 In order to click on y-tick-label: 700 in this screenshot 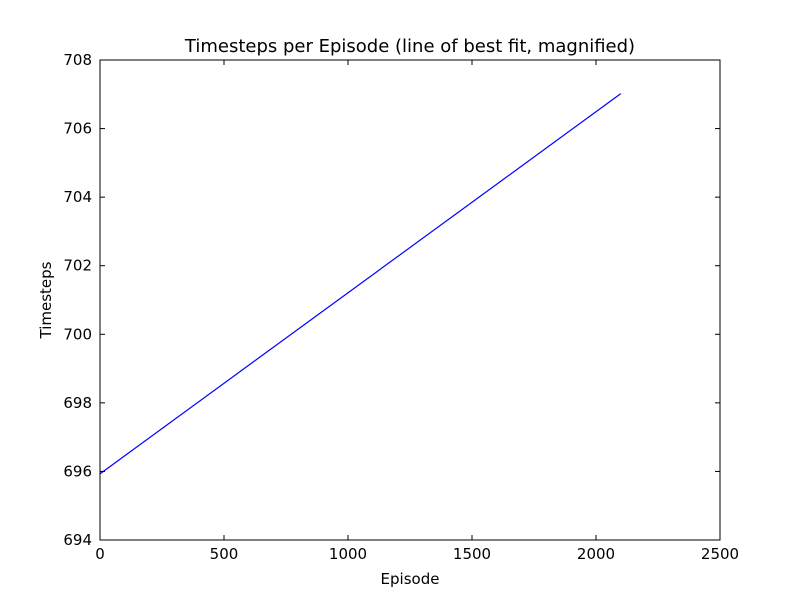, I will do `click(77, 334)`.